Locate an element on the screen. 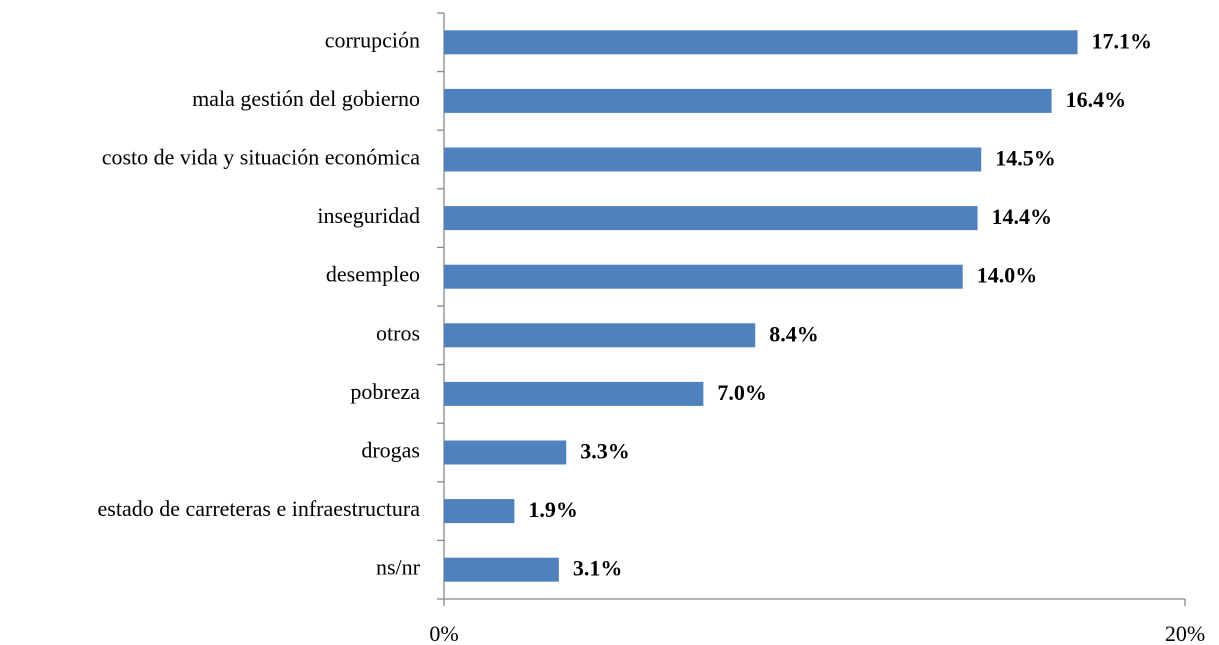 This screenshot has height=645, width=1219. value-label: 1.9% is located at coordinates (553, 509).